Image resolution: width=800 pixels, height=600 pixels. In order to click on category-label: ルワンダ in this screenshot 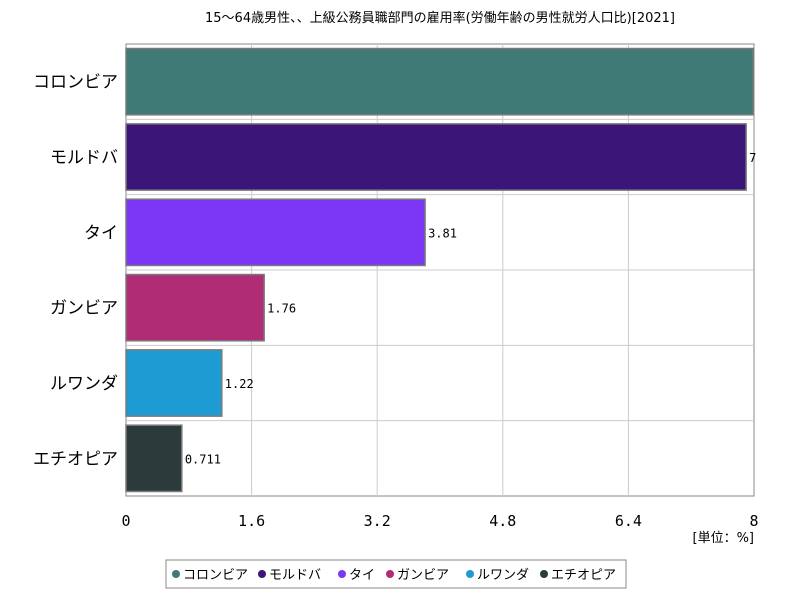, I will do `click(84, 384)`.